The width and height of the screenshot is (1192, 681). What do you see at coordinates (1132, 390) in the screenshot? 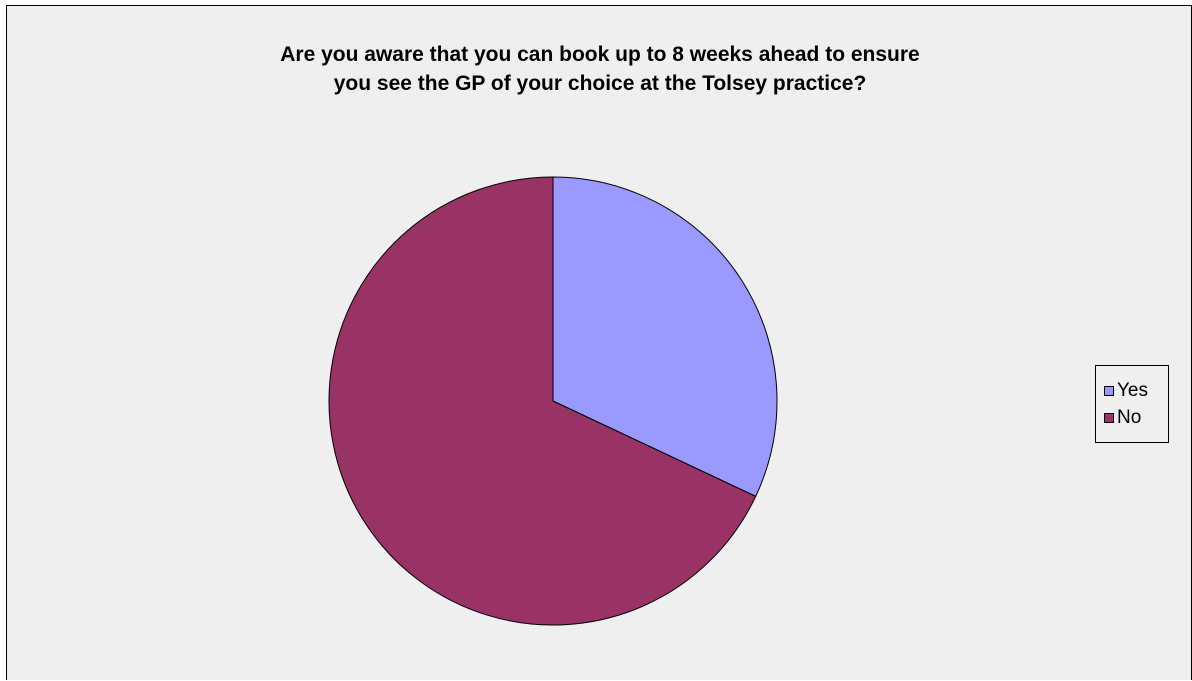
I see `legend-label-yes: Yes` at bounding box center [1132, 390].